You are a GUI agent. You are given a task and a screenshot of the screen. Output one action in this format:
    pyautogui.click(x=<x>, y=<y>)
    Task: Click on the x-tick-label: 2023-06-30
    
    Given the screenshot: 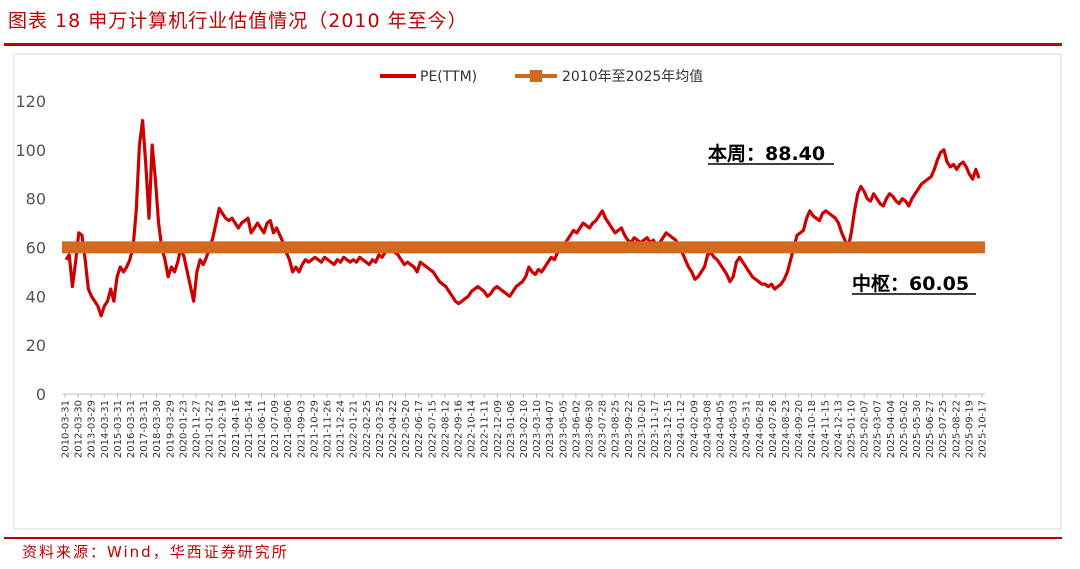 What is the action you would take?
    pyautogui.click(x=590, y=429)
    